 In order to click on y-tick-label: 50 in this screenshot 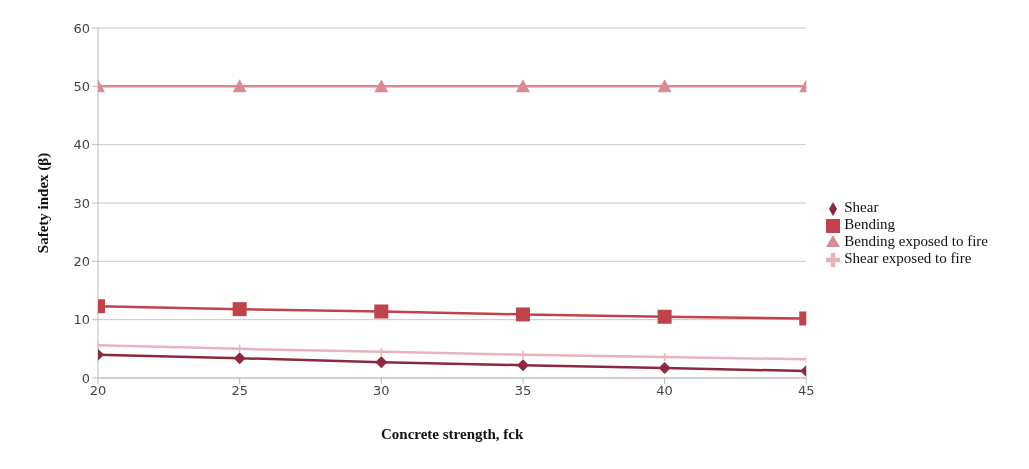, I will do `click(81, 86)`.